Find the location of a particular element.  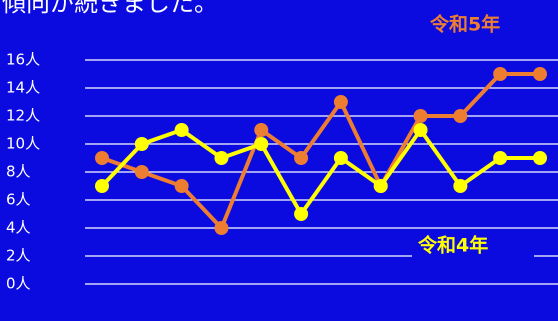

y-tick-label: 10人 is located at coordinates (23, 144).